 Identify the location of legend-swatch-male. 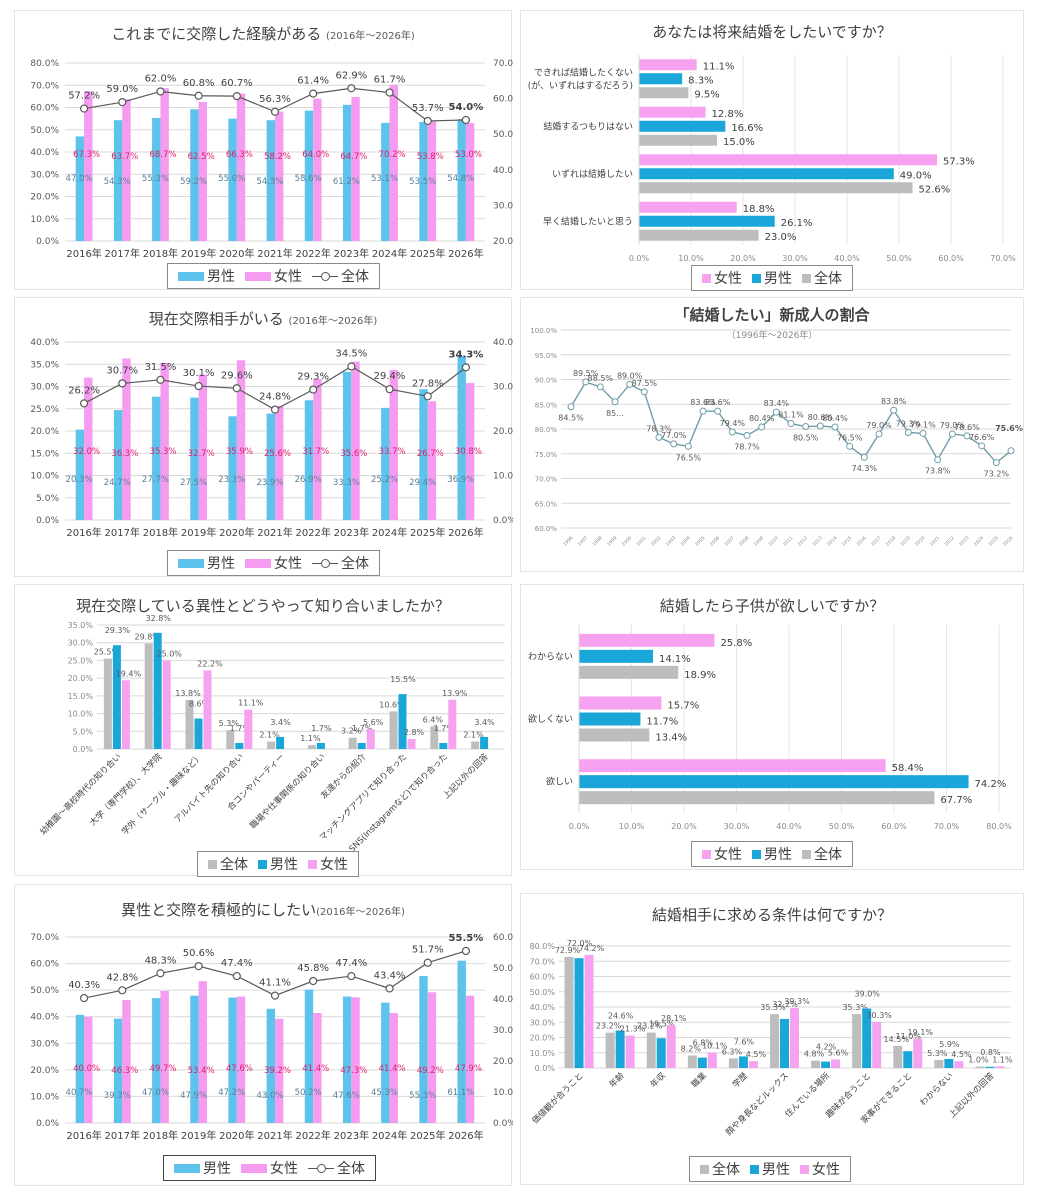
(754, 1169).